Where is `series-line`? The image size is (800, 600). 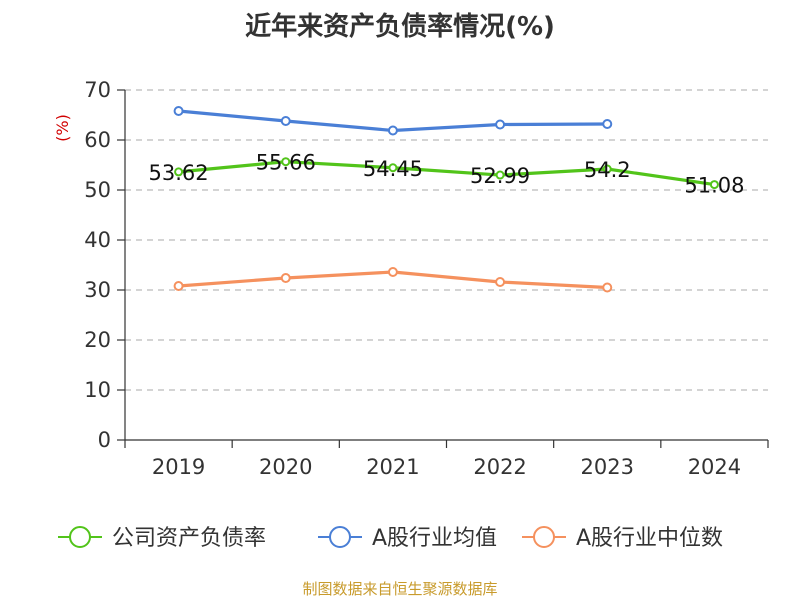 series-line is located at coordinates (446, 173).